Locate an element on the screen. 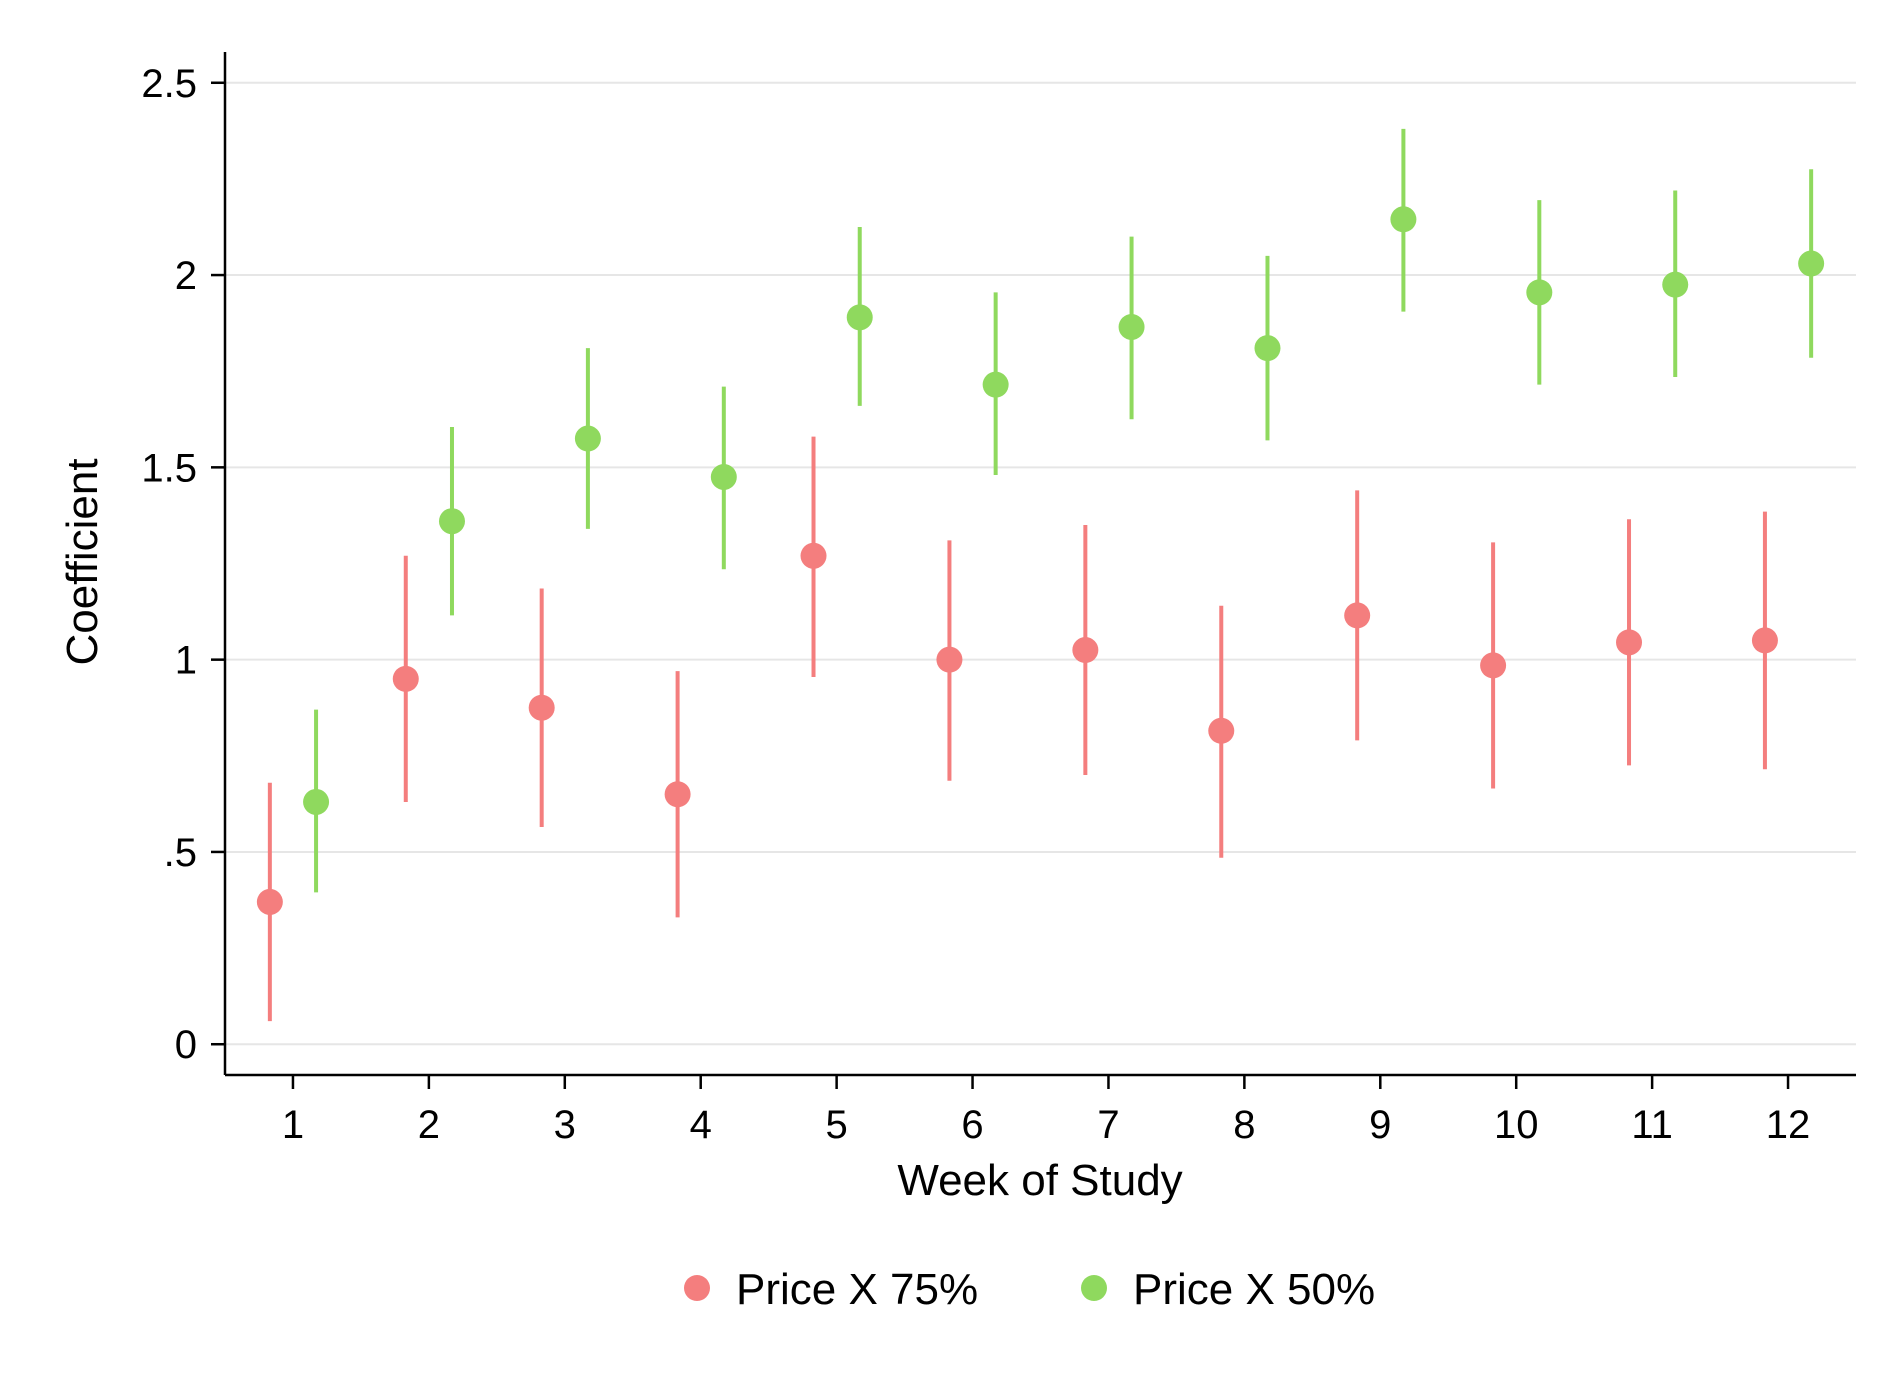 The height and width of the screenshot is (1378, 1894). x-tick-label: 12 is located at coordinates (1788, 1125).